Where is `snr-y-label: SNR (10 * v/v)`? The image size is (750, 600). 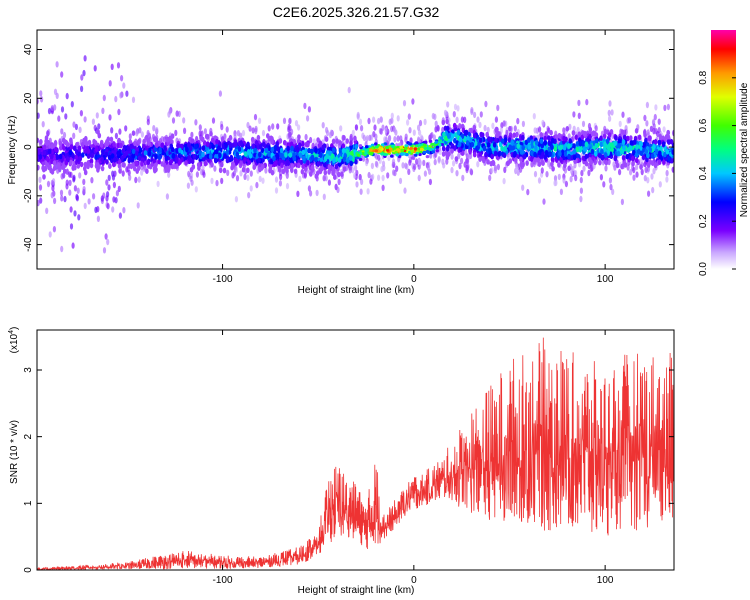
snr-y-label: SNR (10 * v/v) is located at coordinates (14, 452).